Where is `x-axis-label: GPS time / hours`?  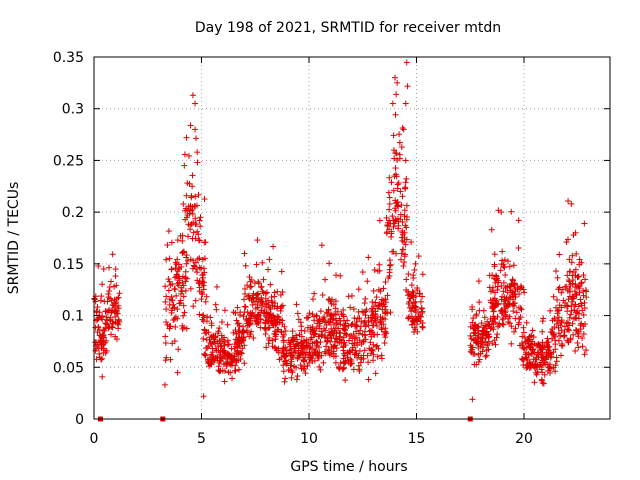
x-axis-label: GPS time / hours is located at coordinates (348, 467).